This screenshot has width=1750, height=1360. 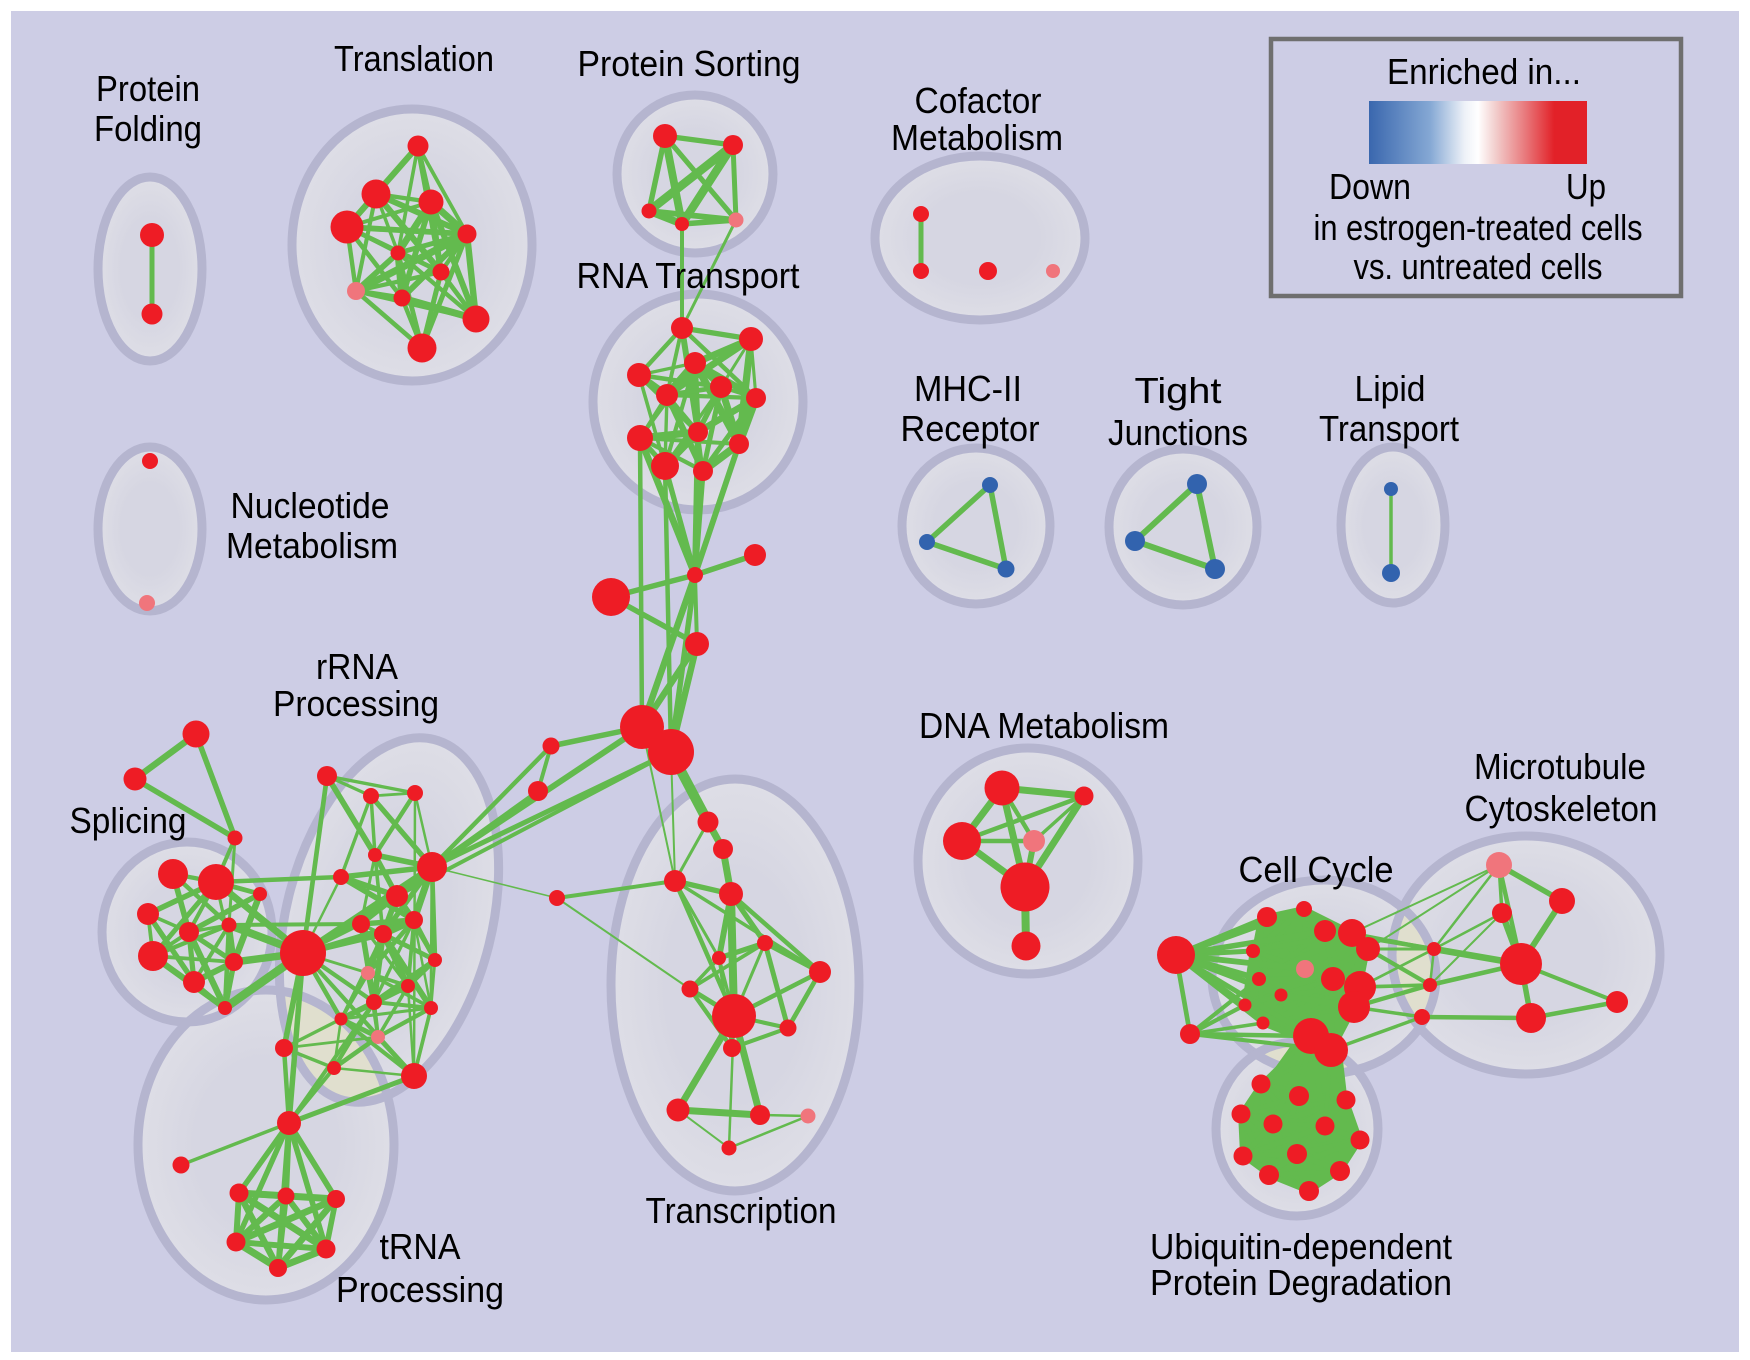 What do you see at coordinates (1390, 388) in the screenshot?
I see `svg-text: Lipid` at bounding box center [1390, 388].